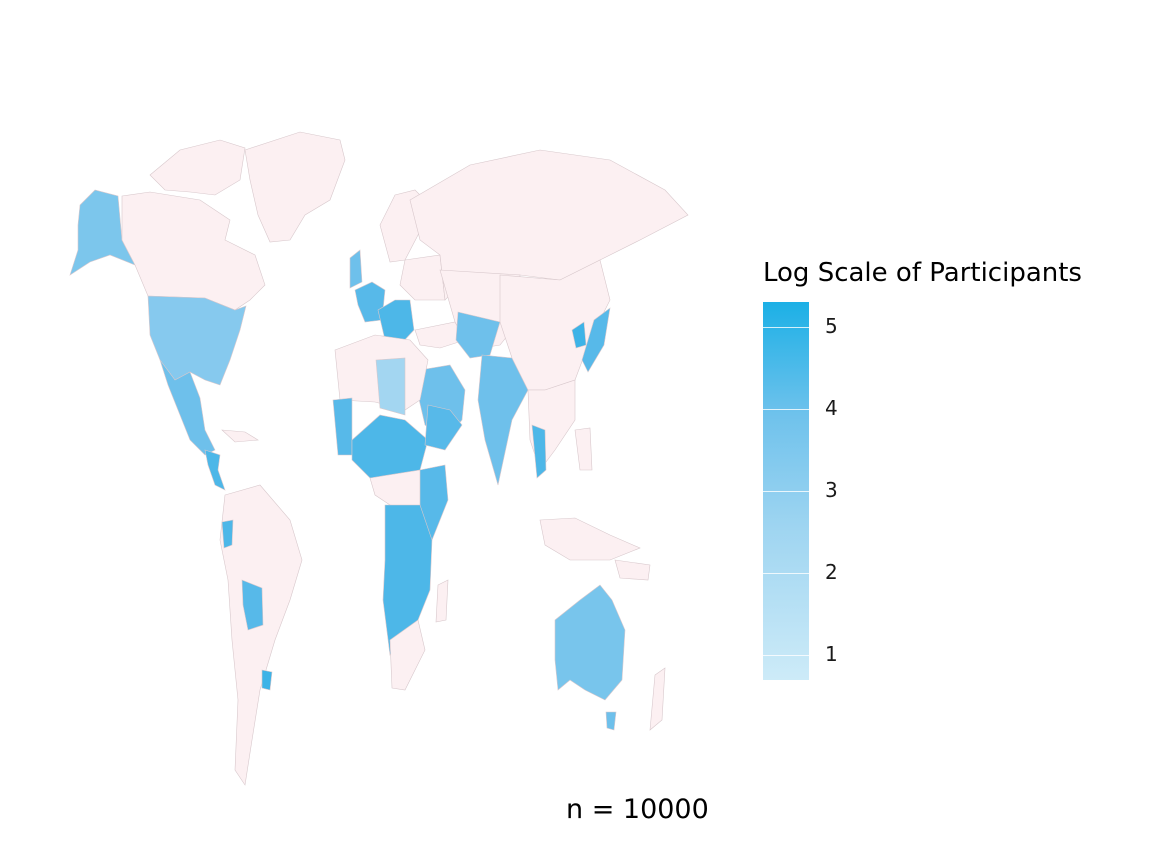 The image size is (1152, 865). Describe the element at coordinates (579, 335) in the screenshot. I see `korea` at that location.